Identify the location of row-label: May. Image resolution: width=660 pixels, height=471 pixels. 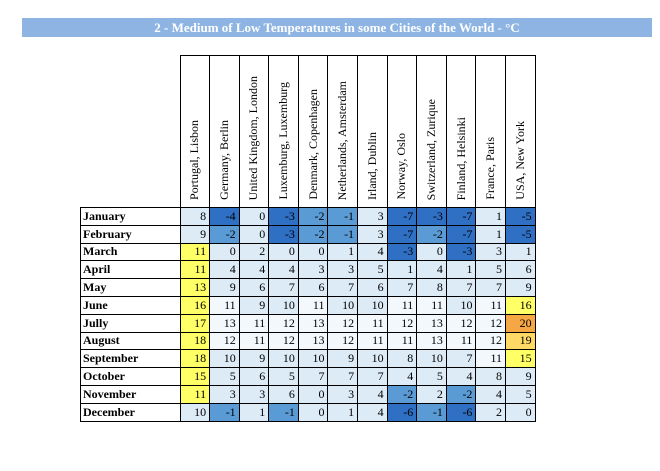
(130, 287).